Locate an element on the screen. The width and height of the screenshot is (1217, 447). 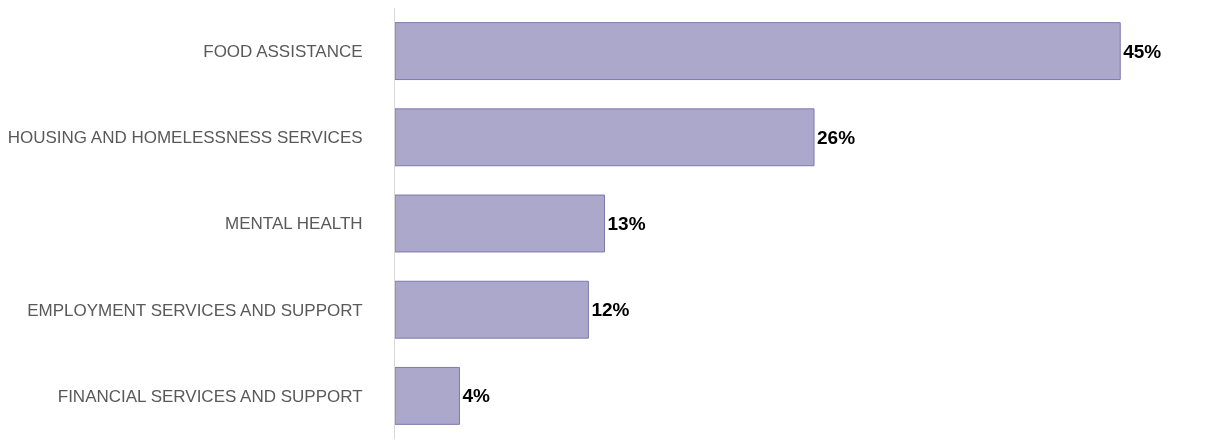
data-label: 13% is located at coordinates (626, 223).